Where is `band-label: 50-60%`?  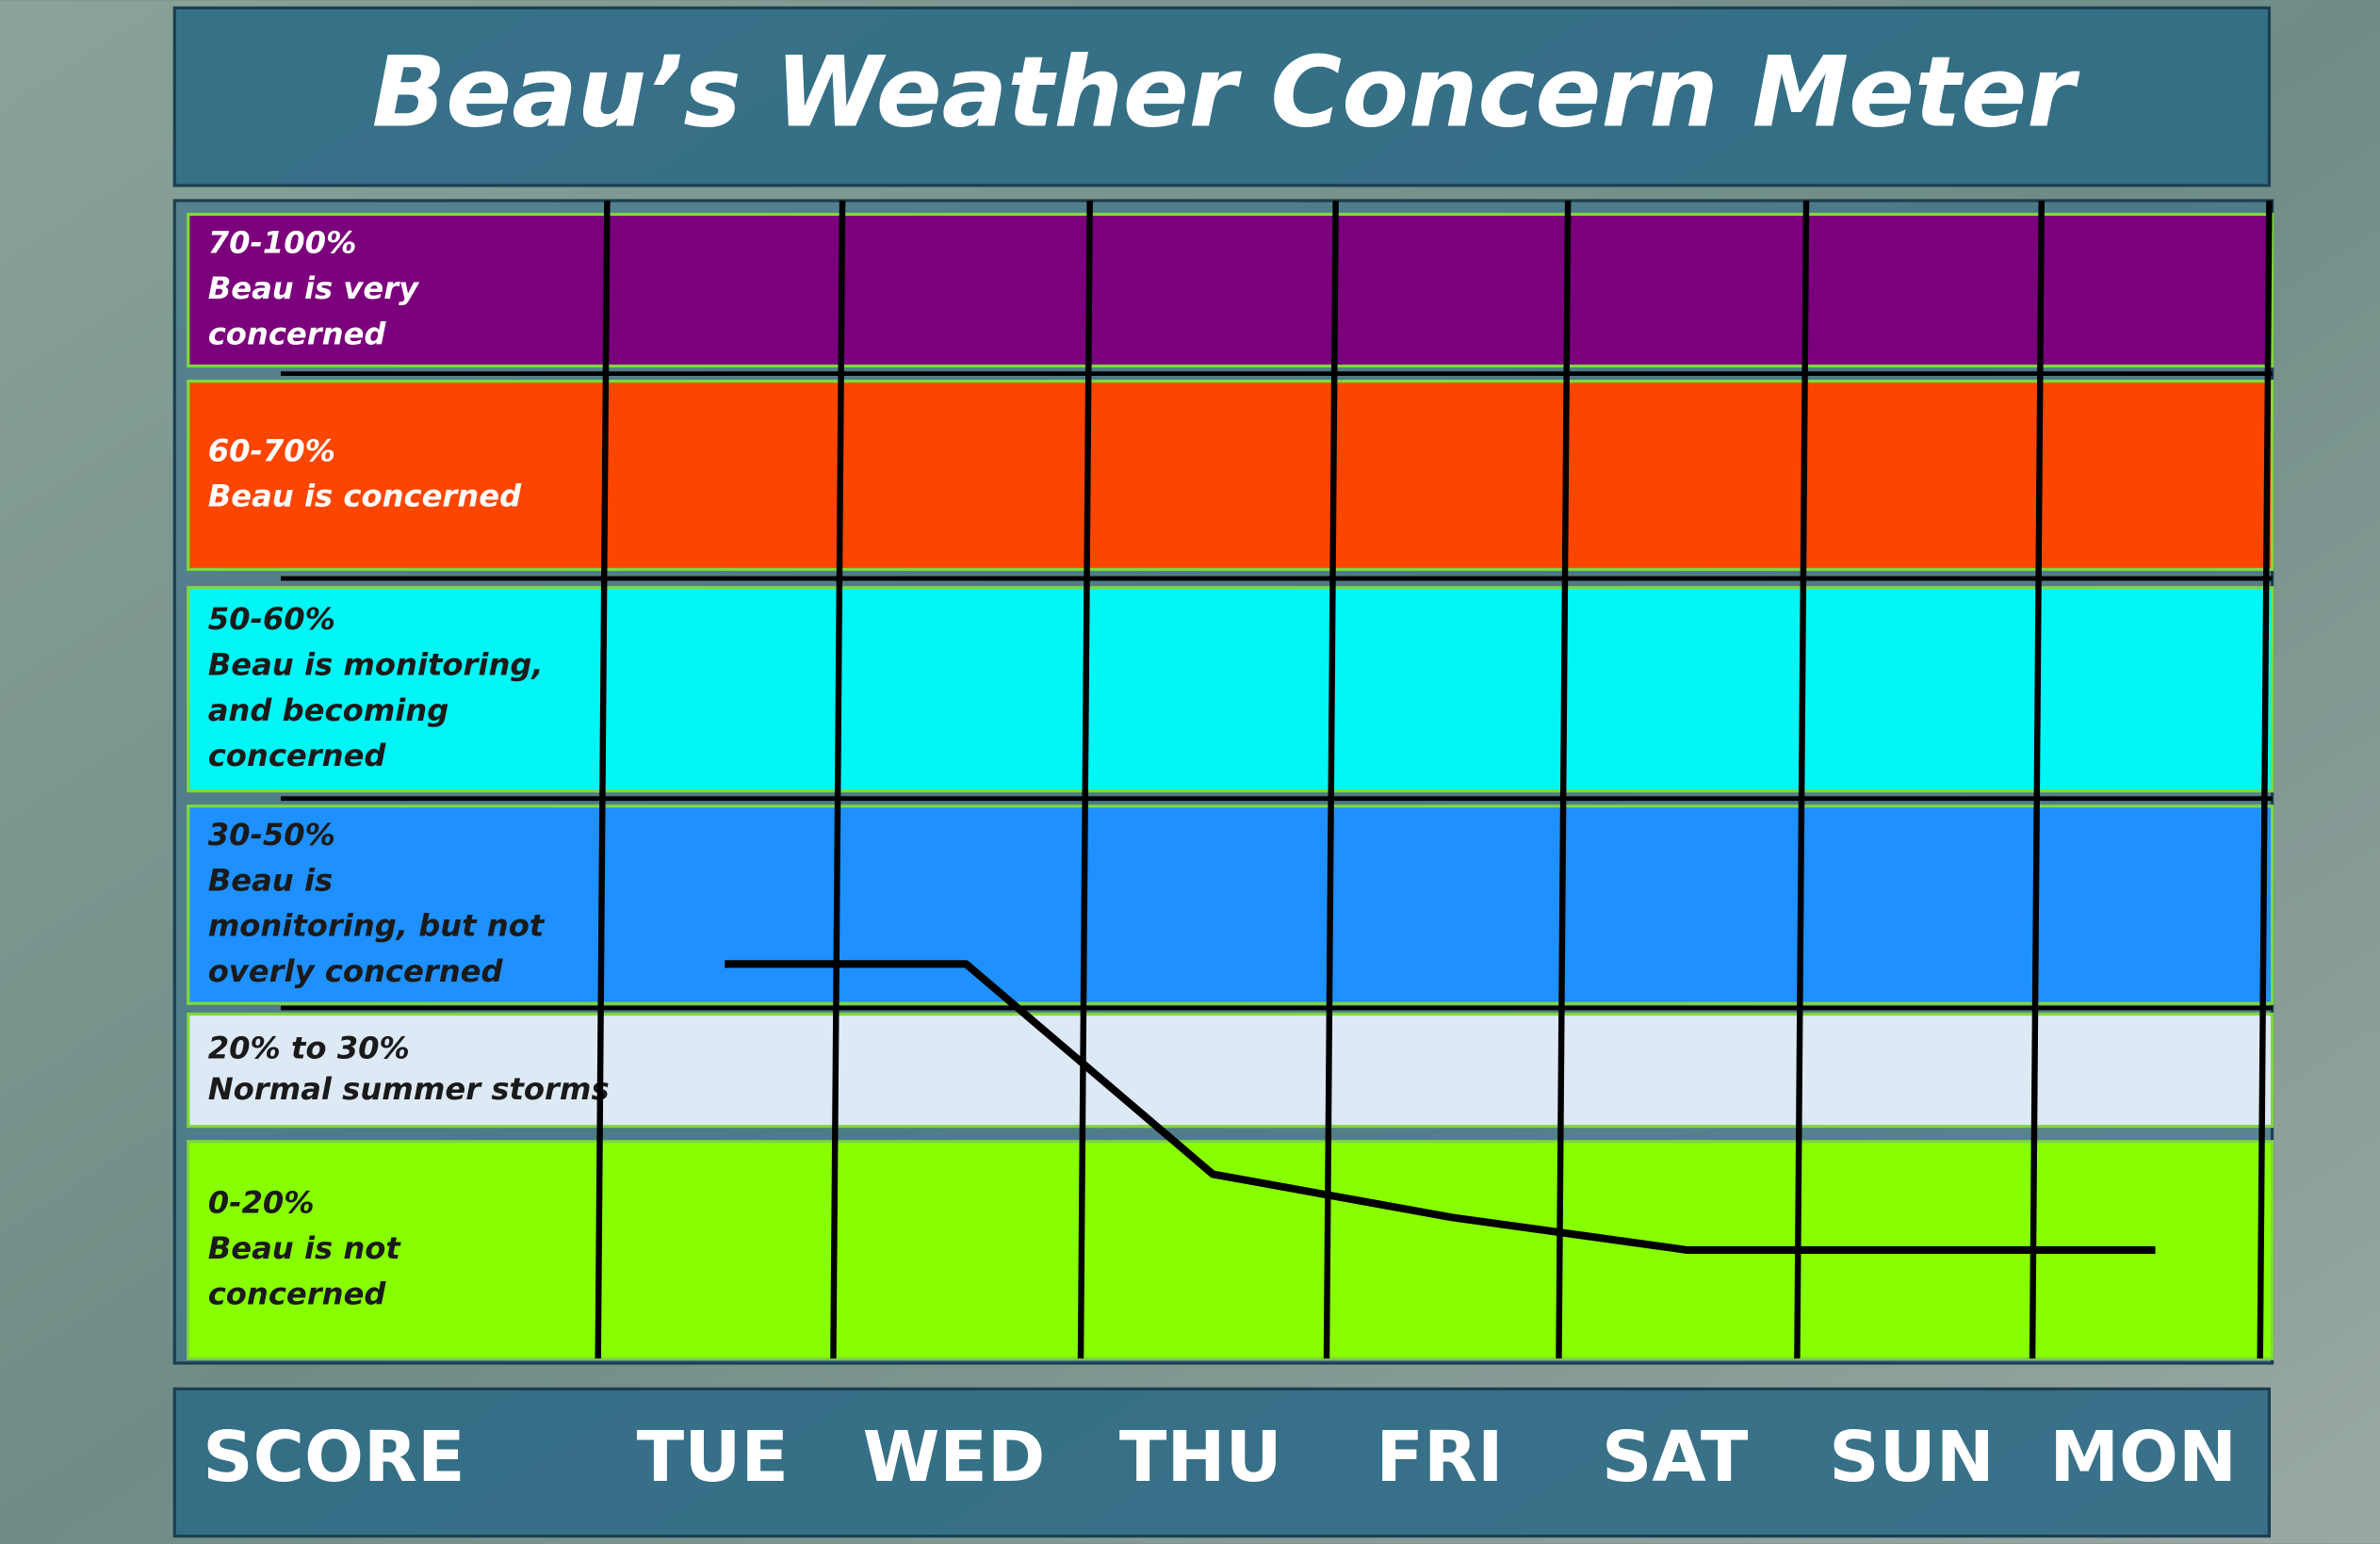
band-label: 50-60% is located at coordinates (271, 619).